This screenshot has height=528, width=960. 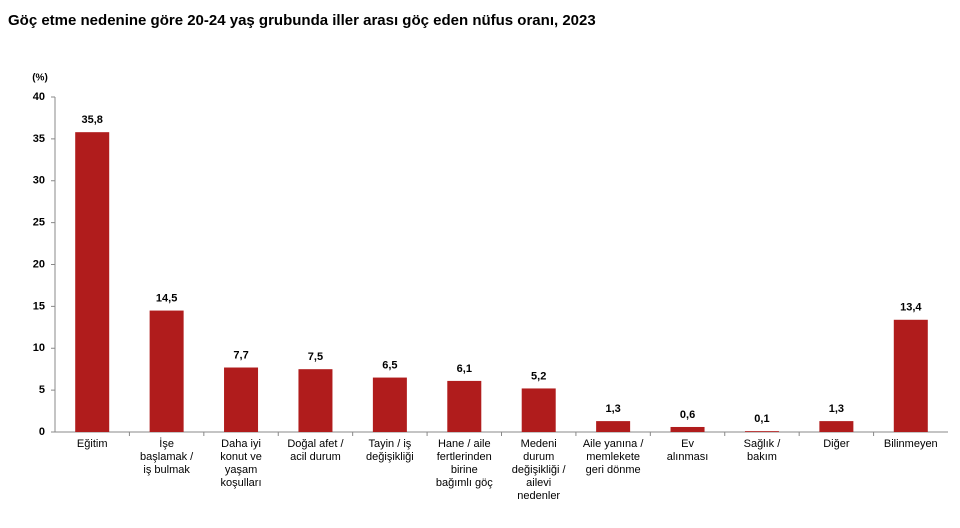 I want to click on y-tick-label: 40, so click(x=39, y=97).